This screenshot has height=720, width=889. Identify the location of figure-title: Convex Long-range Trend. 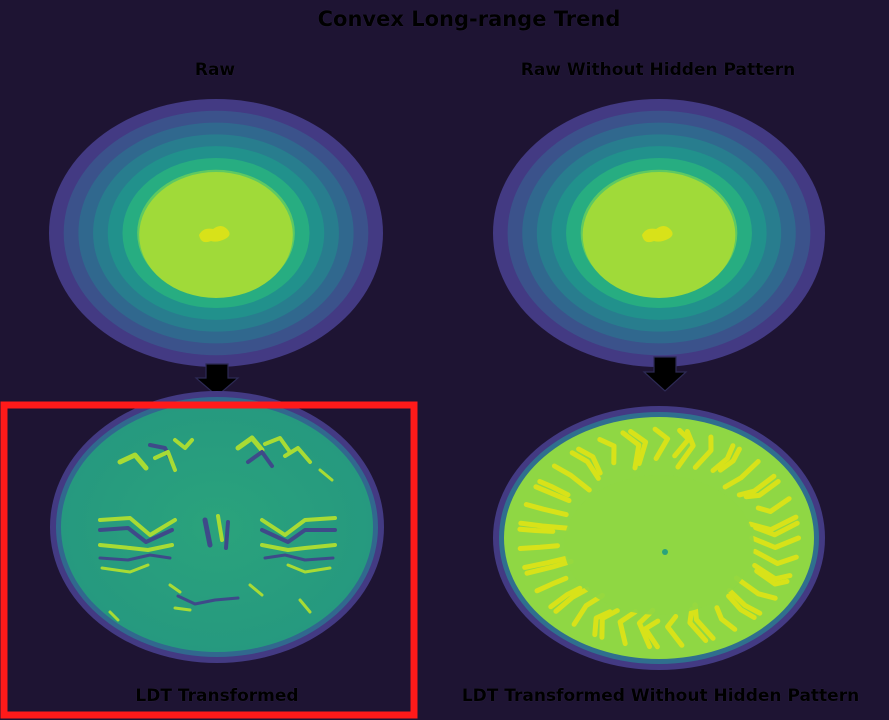
(469, 19).